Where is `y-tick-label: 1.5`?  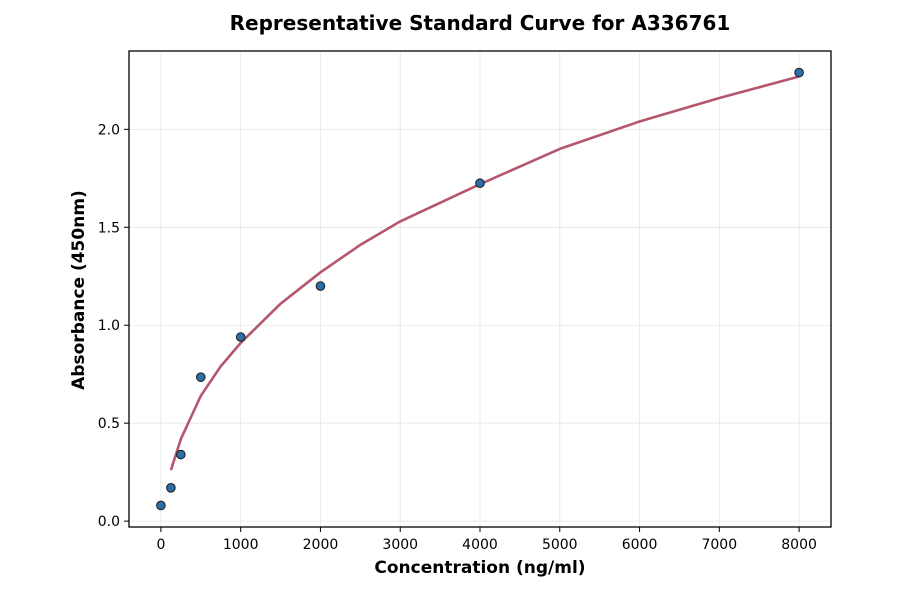
y-tick-label: 1.5 is located at coordinates (109, 228).